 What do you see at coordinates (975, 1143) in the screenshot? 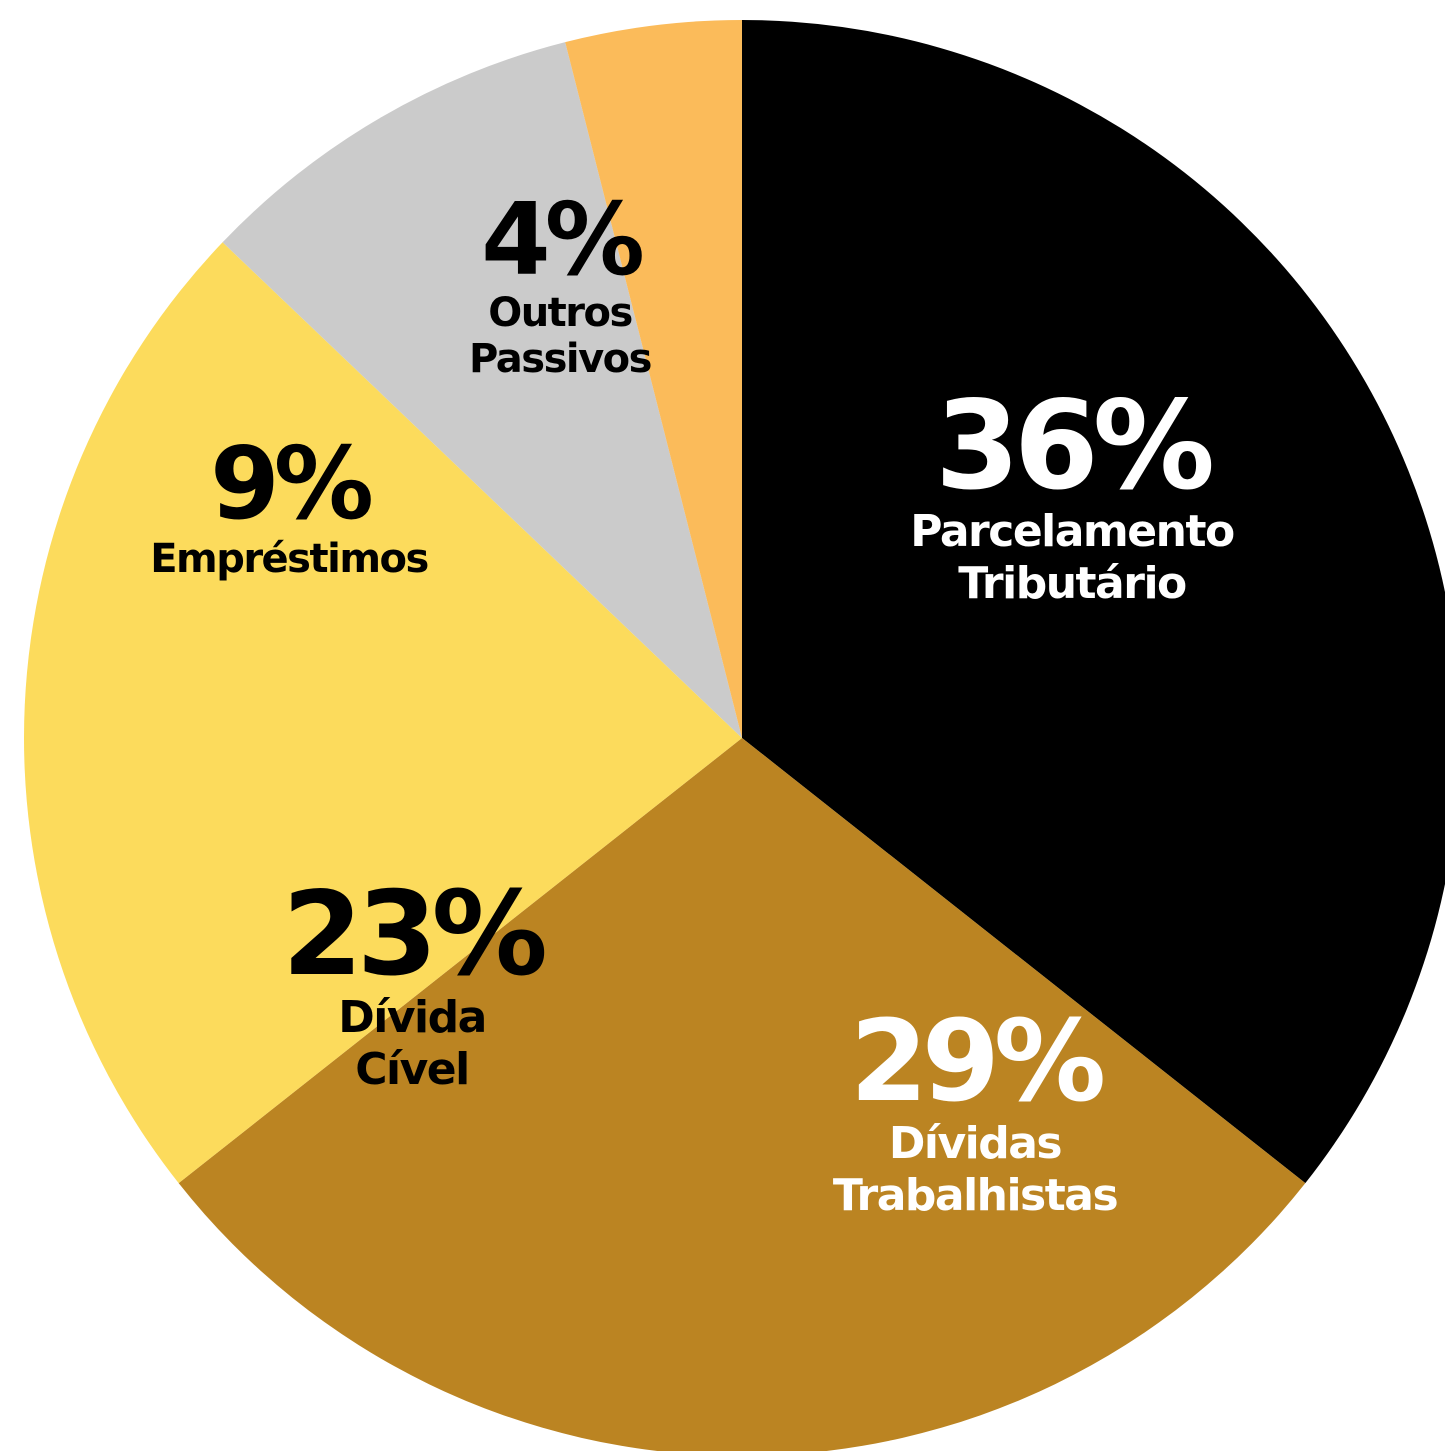
I see `slice-category-label: Dívidas` at bounding box center [975, 1143].